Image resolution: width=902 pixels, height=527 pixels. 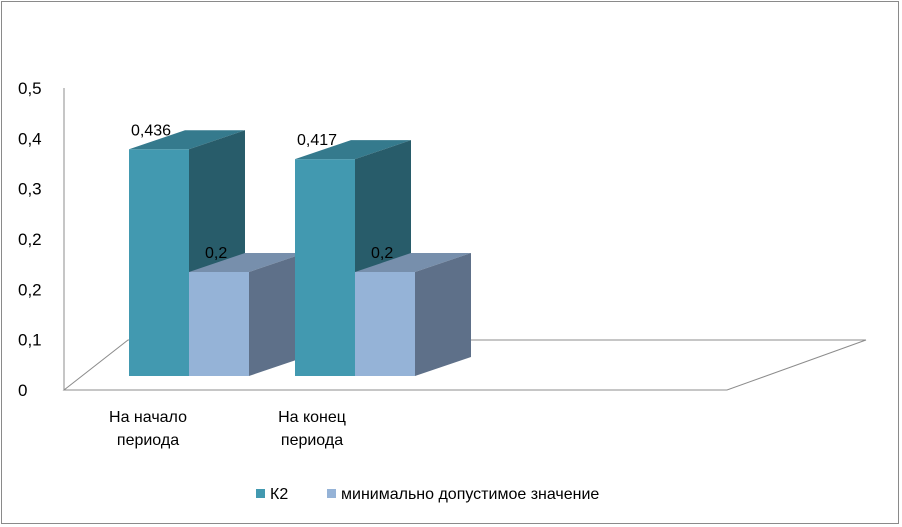 I want to click on chart-floor, so click(x=464, y=365).